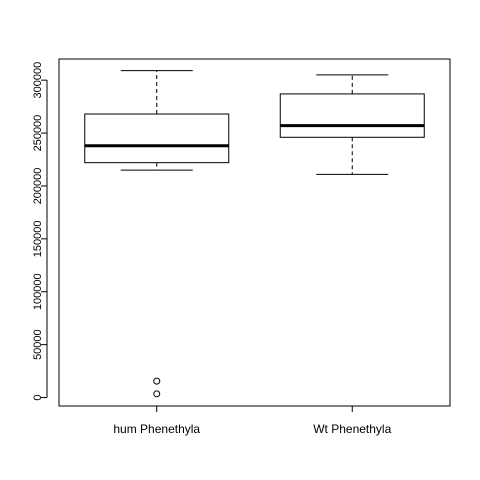 The width and height of the screenshot is (480, 480). I want to click on box-group, so click(352, 124).